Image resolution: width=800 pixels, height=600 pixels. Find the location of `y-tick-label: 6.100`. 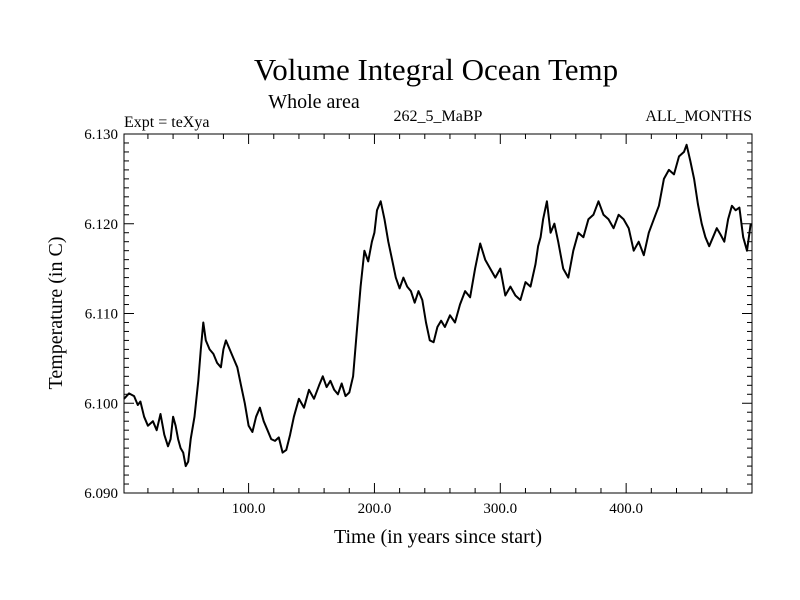

y-tick-label: 6.100 is located at coordinates (101, 404).